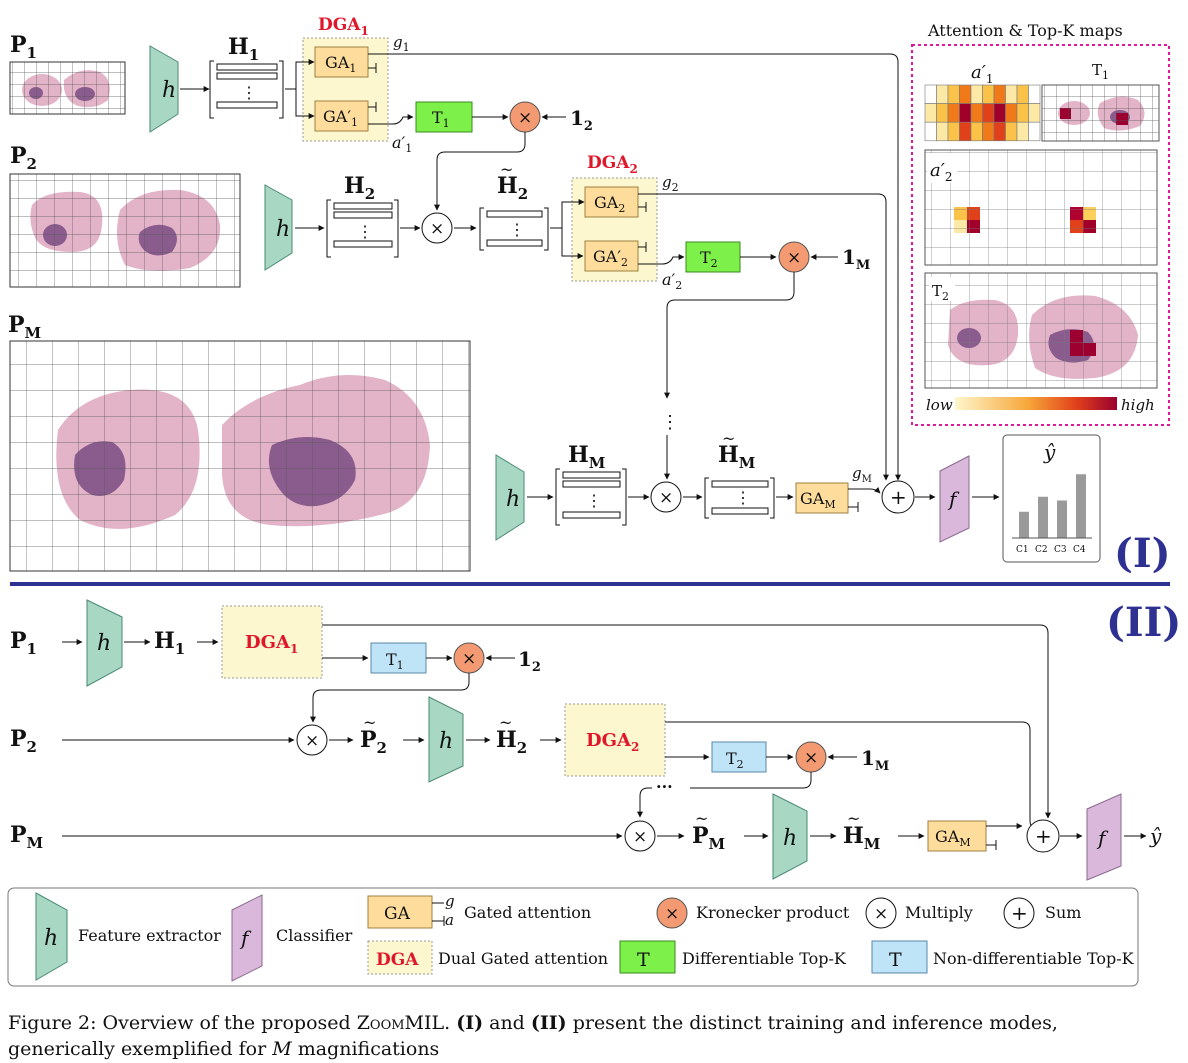 Image resolution: width=1188 pixels, height=1063 pixels. Describe the element at coordinates (24, 327) in the screenshot. I see `input-pm-label: PM` at that location.